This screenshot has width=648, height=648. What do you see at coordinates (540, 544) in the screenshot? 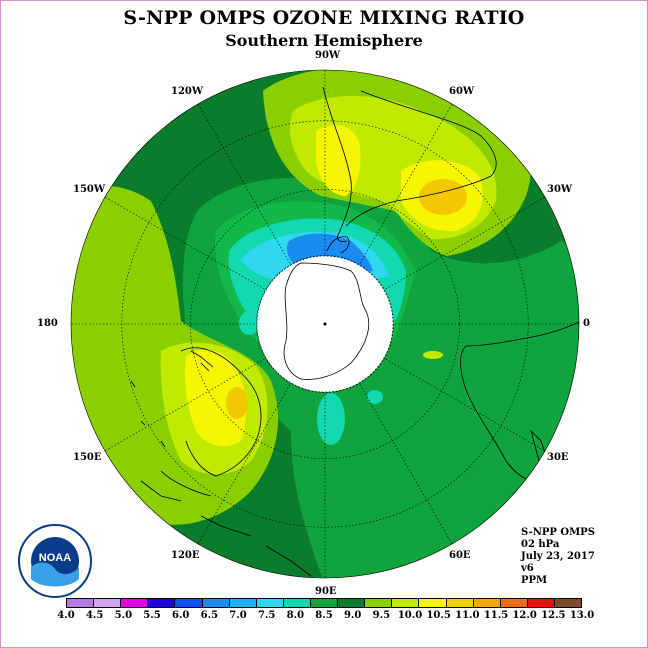
I see `info-level: 02 hPa` at bounding box center [540, 544].